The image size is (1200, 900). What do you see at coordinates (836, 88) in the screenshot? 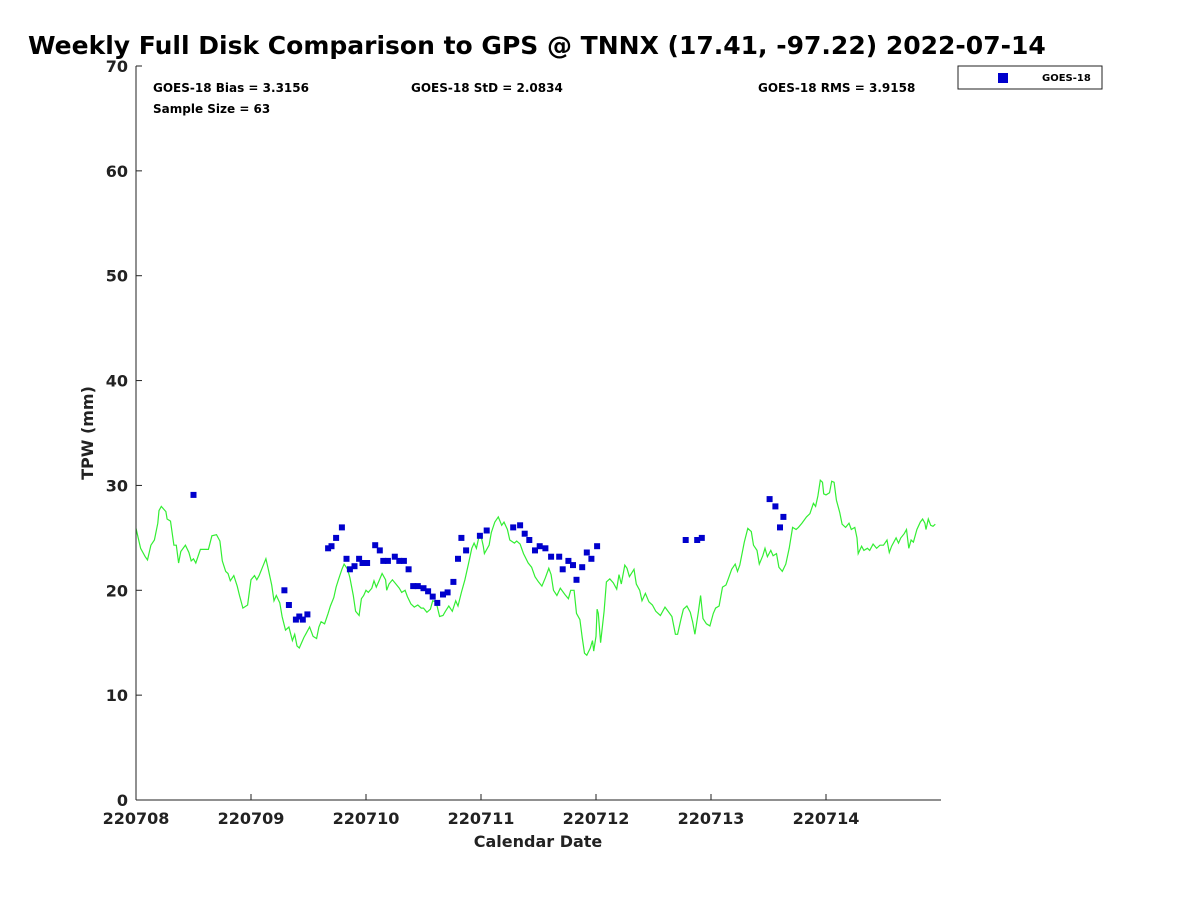
I see `rms-stat: GOES-18 RMS = 3.9158` at bounding box center [836, 88].